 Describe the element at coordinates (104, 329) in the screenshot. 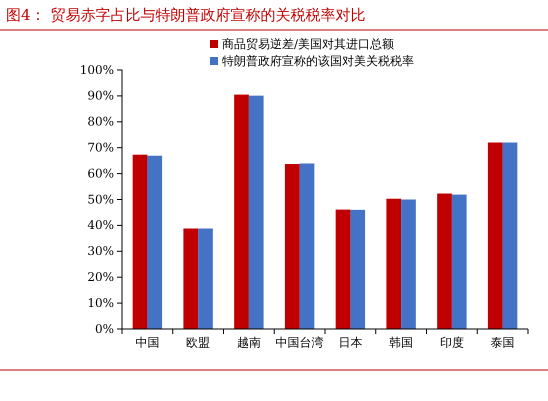

I see `y-tick-label: 0%` at that location.